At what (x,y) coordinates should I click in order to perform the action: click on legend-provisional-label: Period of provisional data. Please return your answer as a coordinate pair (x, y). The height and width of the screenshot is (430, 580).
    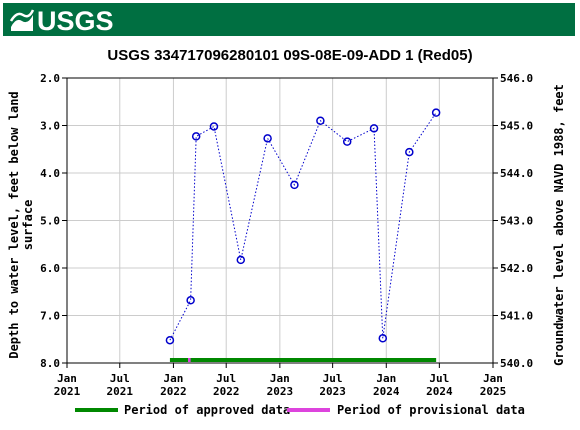
    Looking at the image, I should click on (431, 410).